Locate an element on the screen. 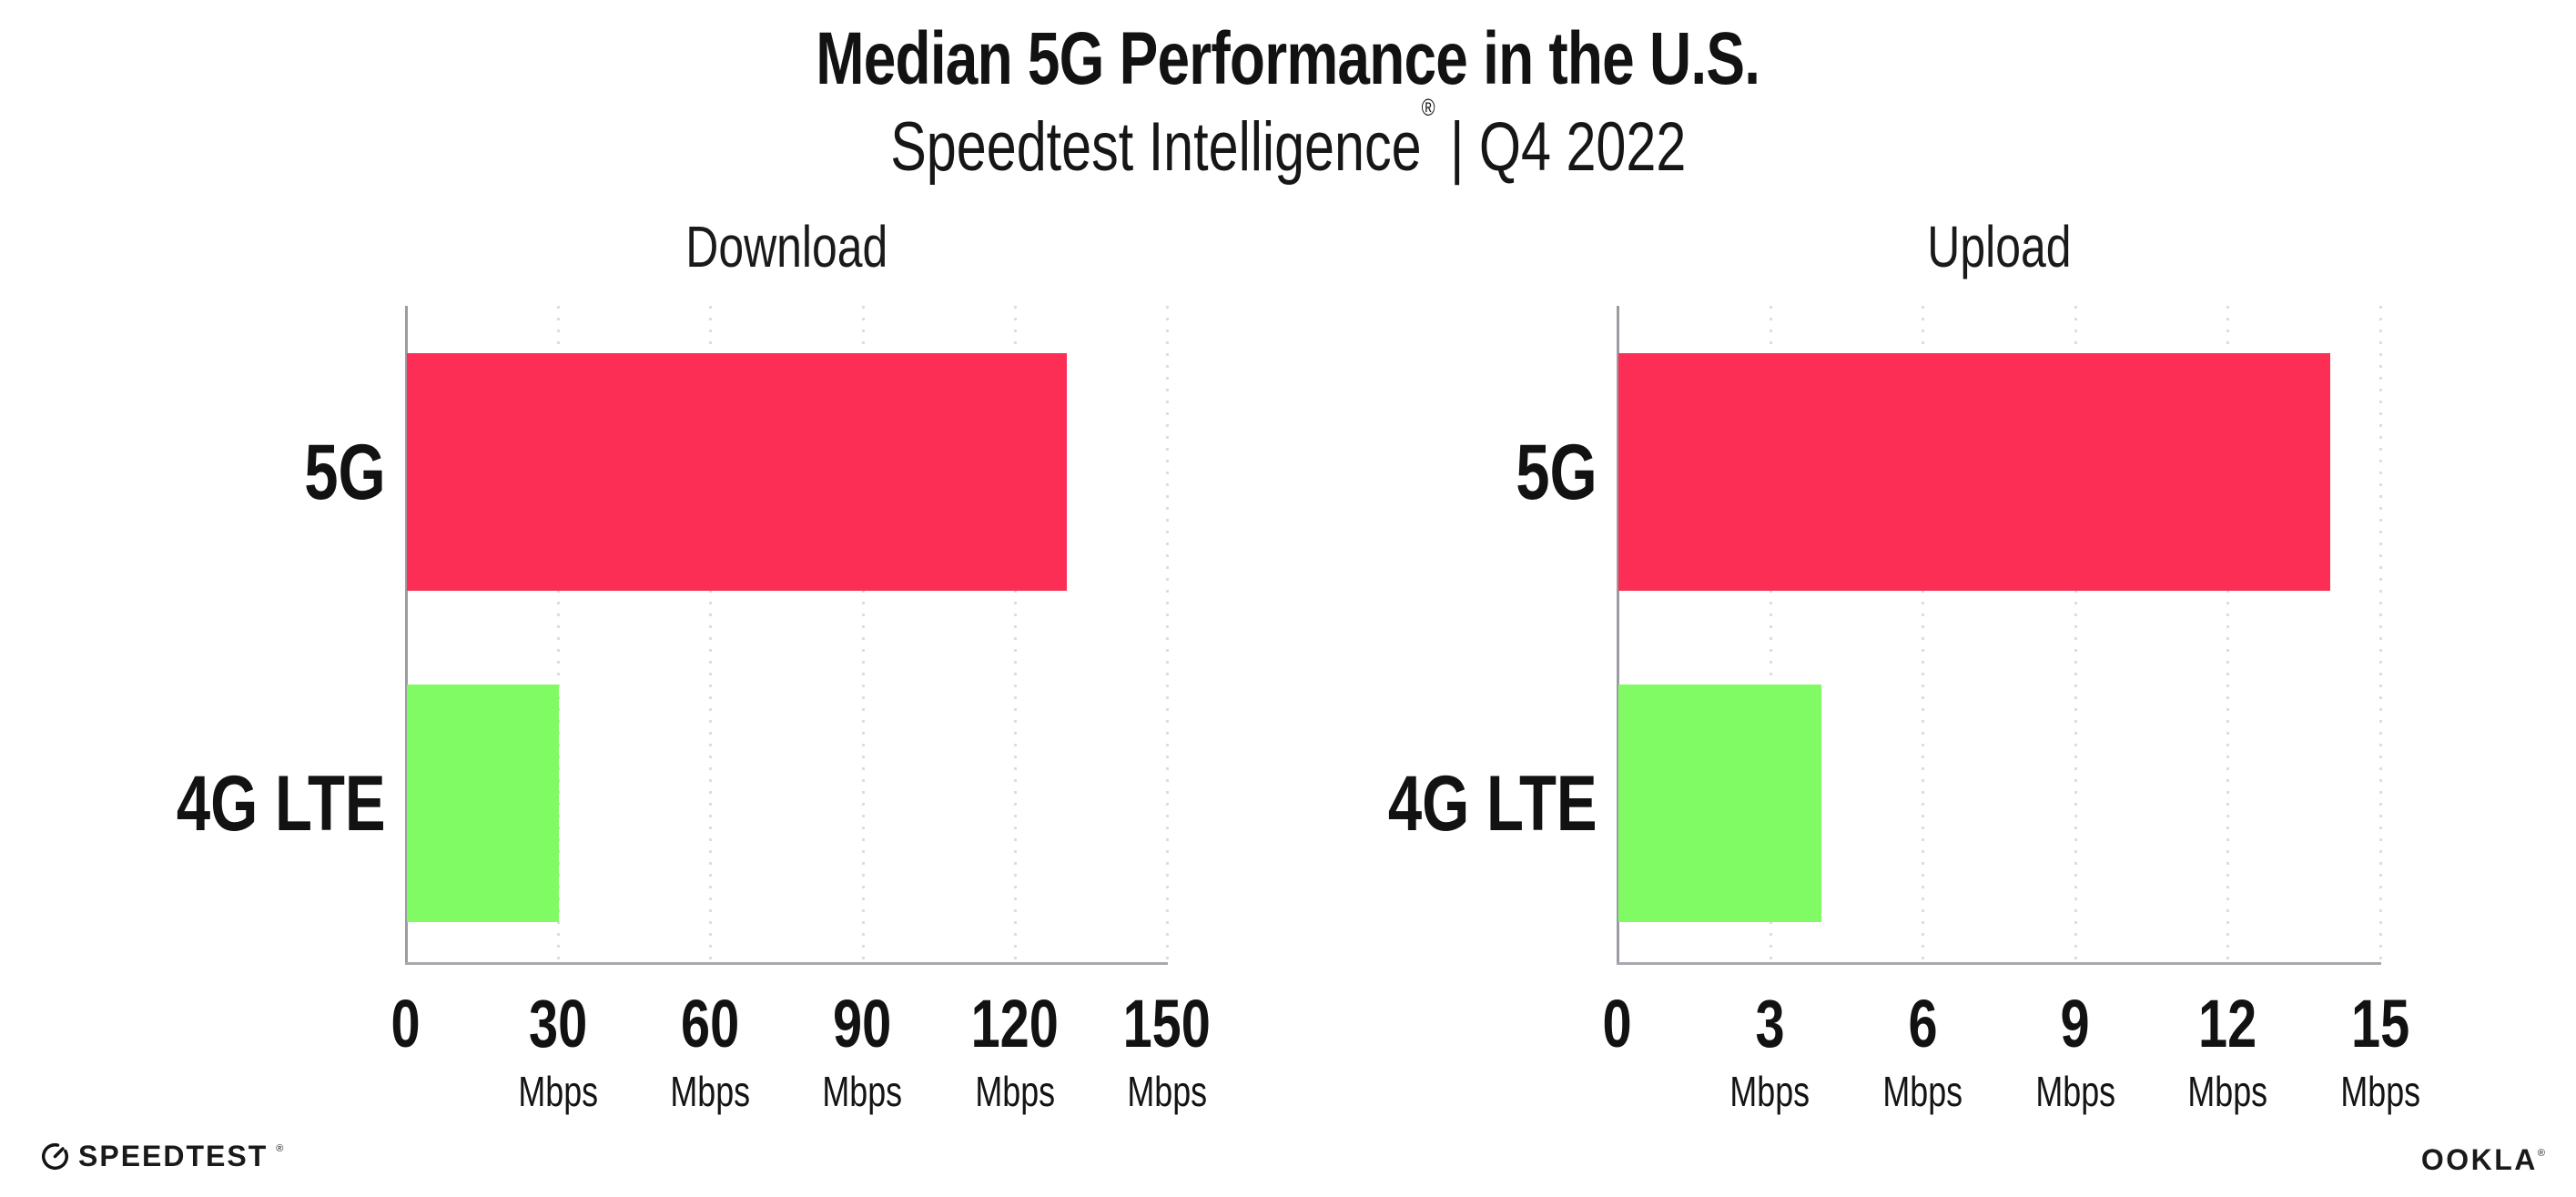 Image resolution: width=2576 pixels, height=1197 pixels. x-tick-30: 30 Mbps is located at coordinates (558, 1050).